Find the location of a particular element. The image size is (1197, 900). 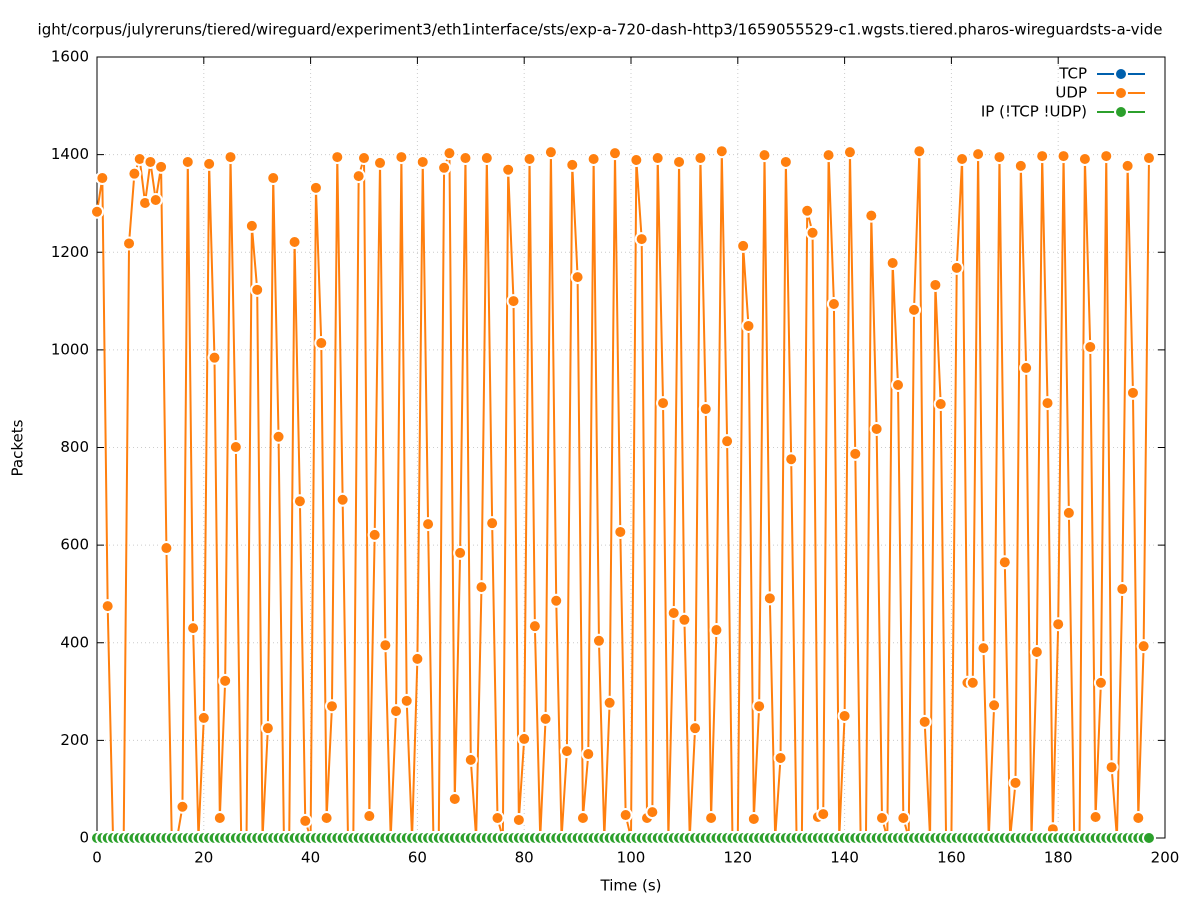

y-tick-label: 800 is located at coordinates (74, 447).